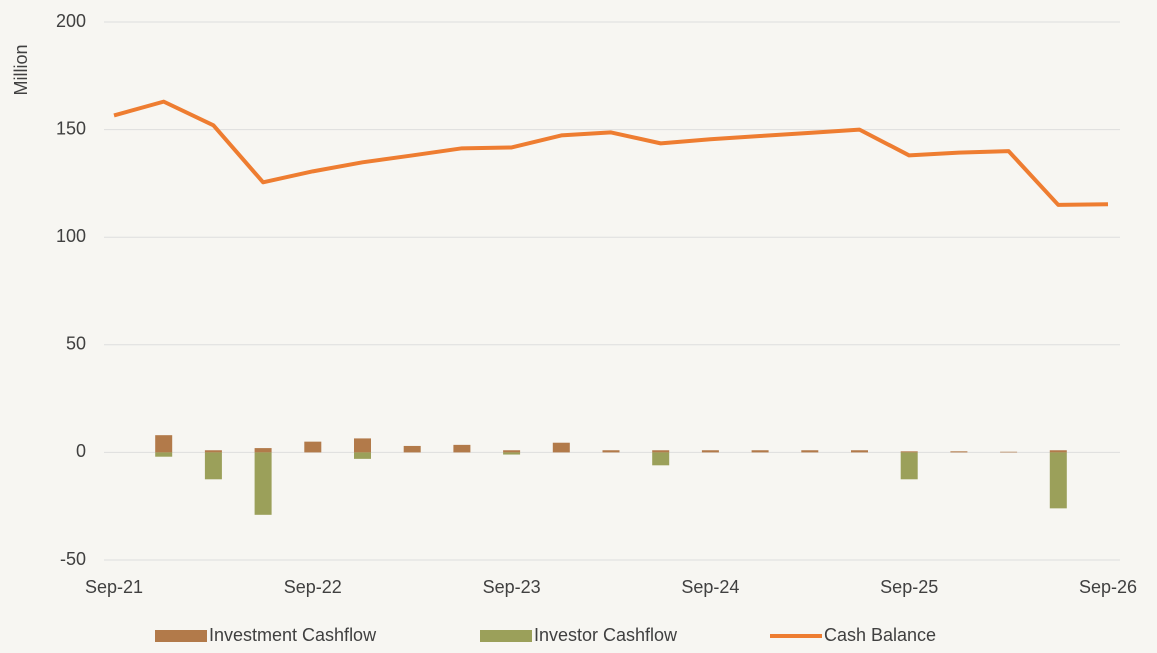 Image resolution: width=1157 pixels, height=653 pixels. I want to click on line, so click(611, 153).